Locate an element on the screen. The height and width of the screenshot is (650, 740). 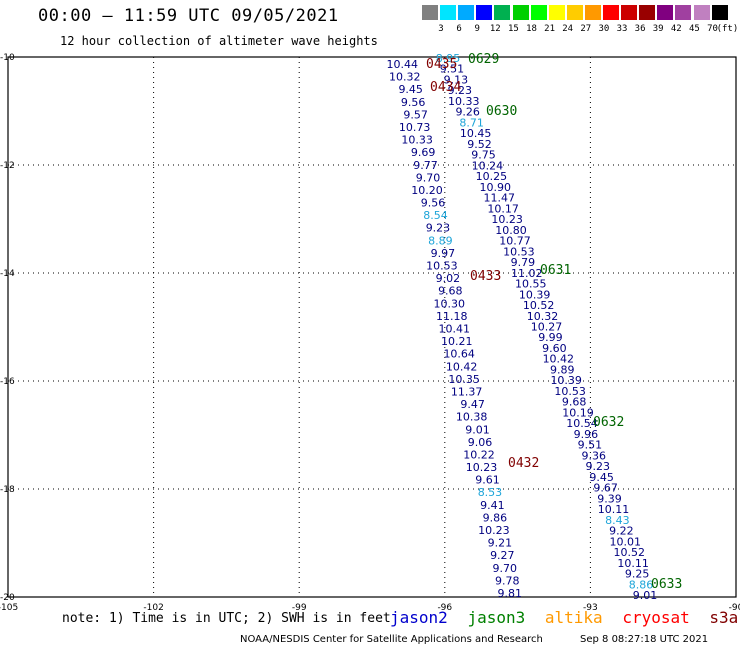
wave-height-value: 10.17 is located at coordinates (503, 208).